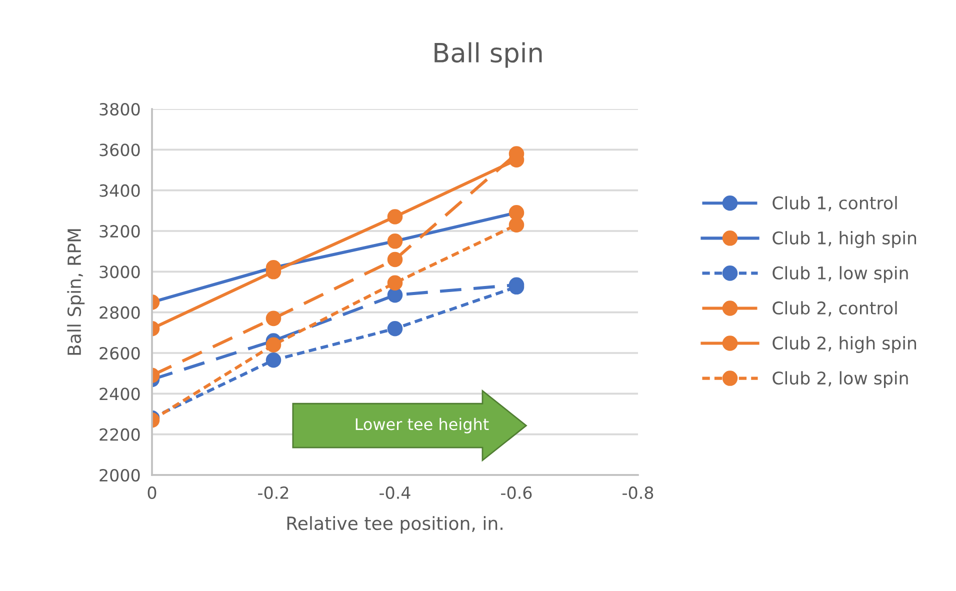 Image resolution: width=956 pixels, height=591 pixels. What do you see at coordinates (120, 434) in the screenshot?
I see `y-tick-label: 2200` at bounding box center [120, 434].